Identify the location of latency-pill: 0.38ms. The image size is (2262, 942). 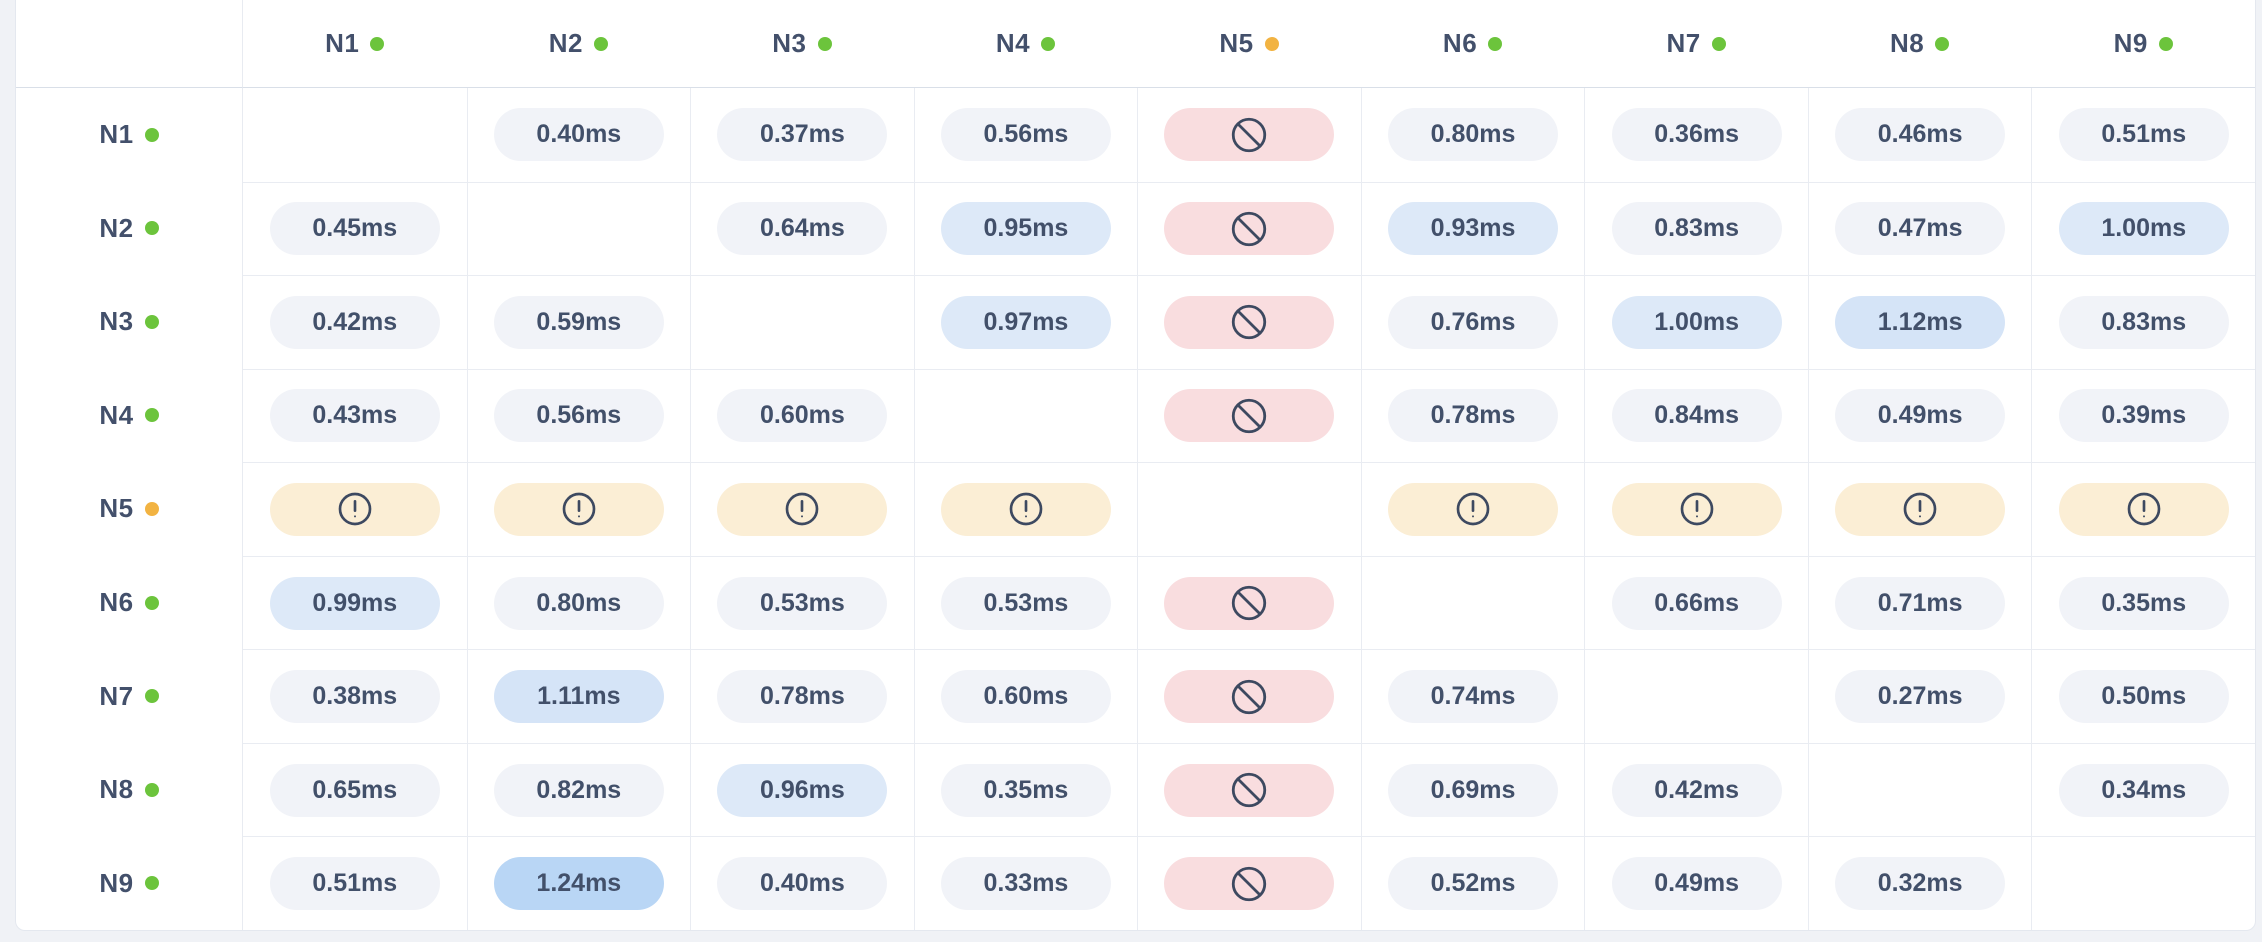
(354, 697).